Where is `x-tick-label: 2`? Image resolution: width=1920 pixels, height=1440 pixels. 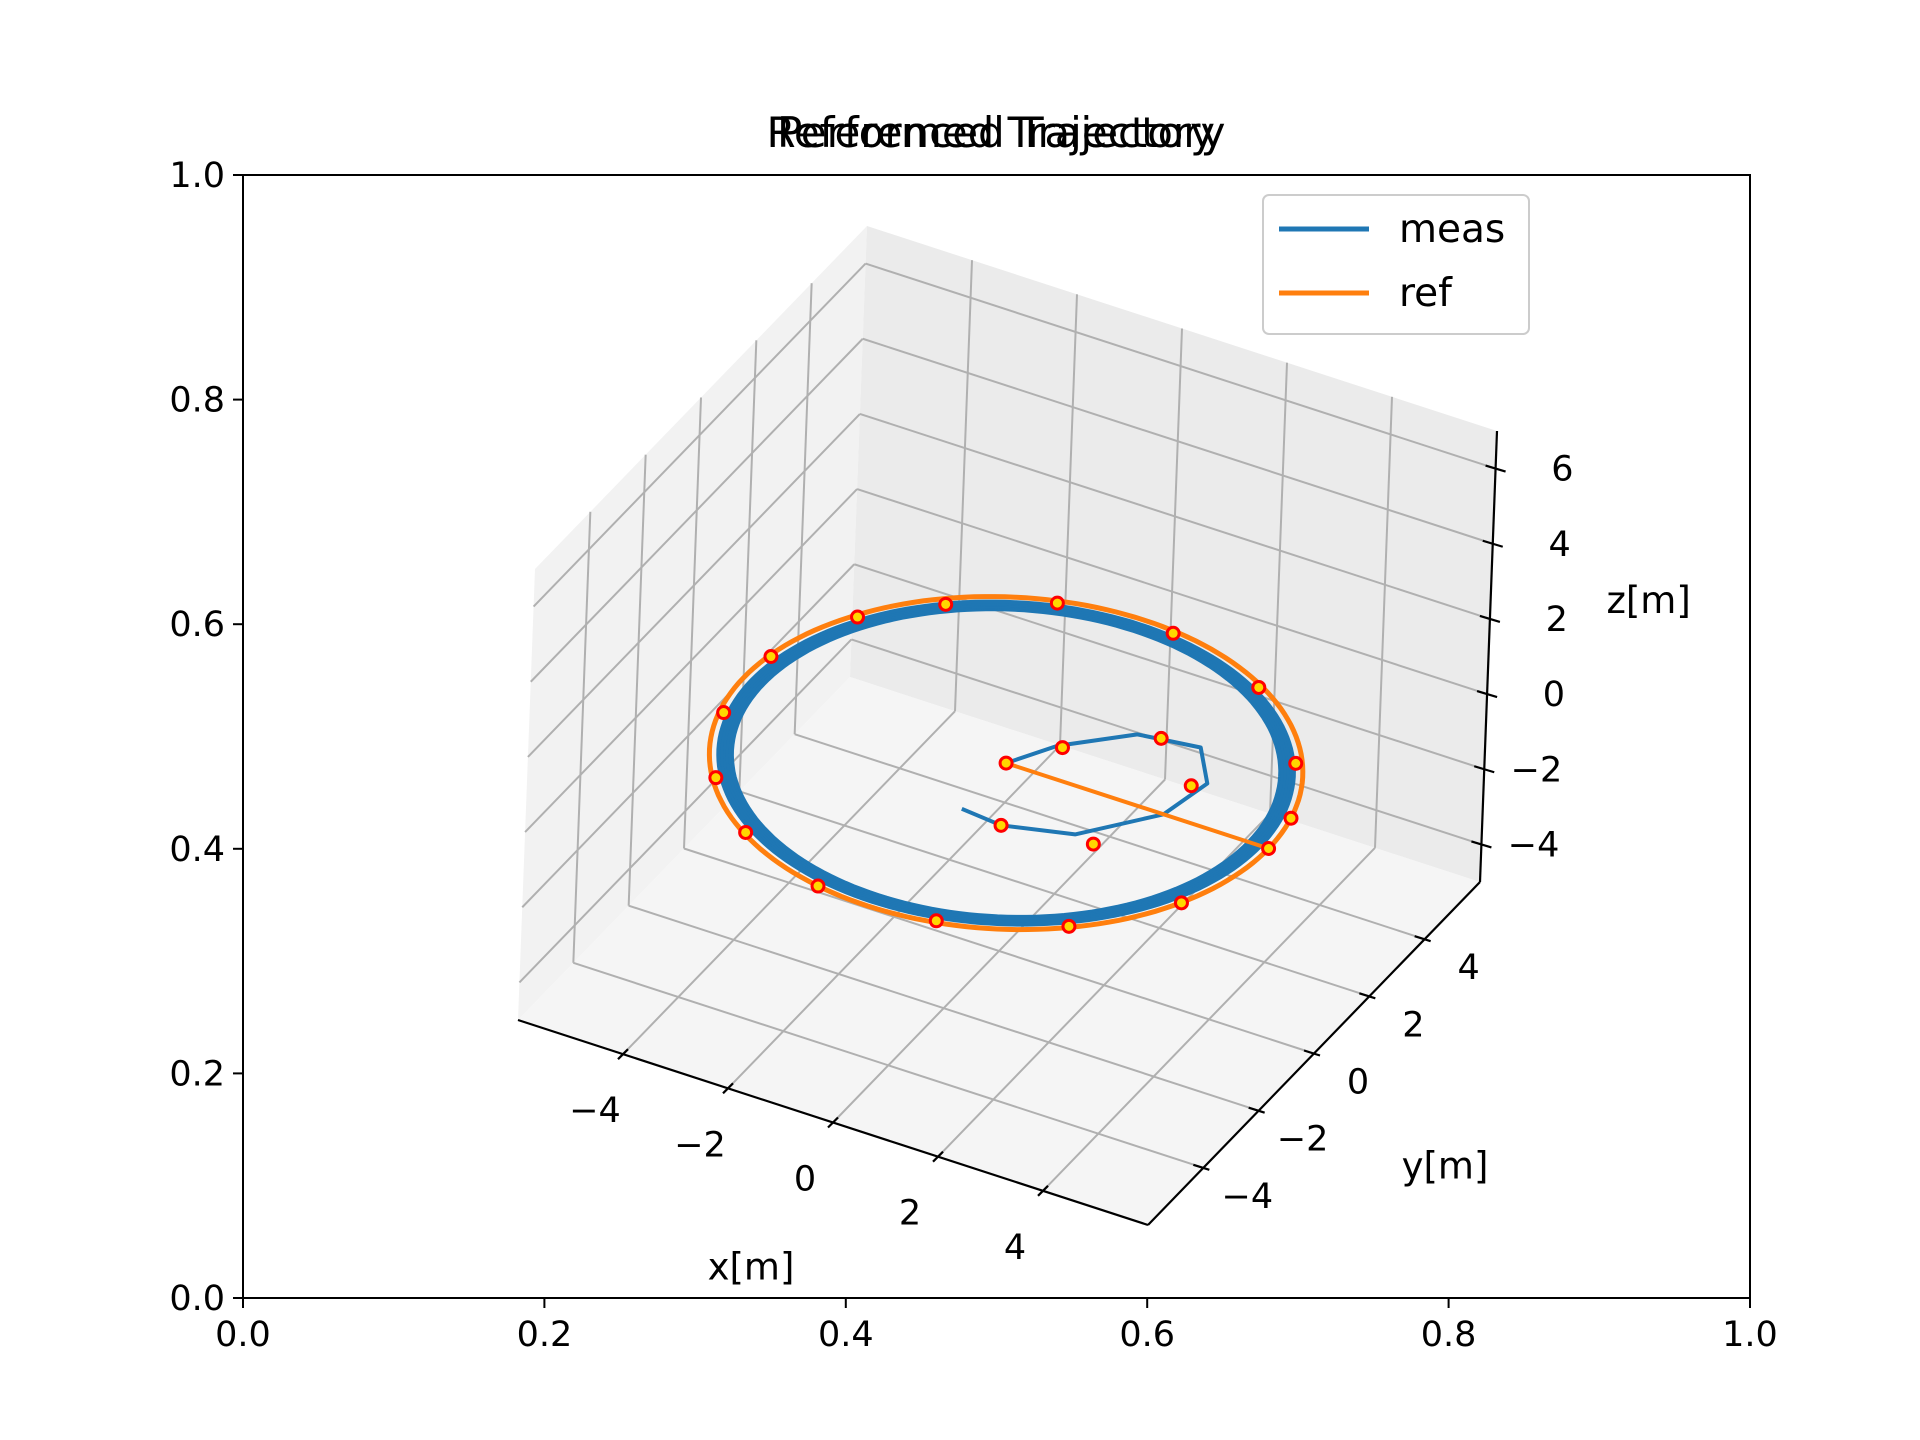
x-tick-label: 2 is located at coordinates (910, 1214).